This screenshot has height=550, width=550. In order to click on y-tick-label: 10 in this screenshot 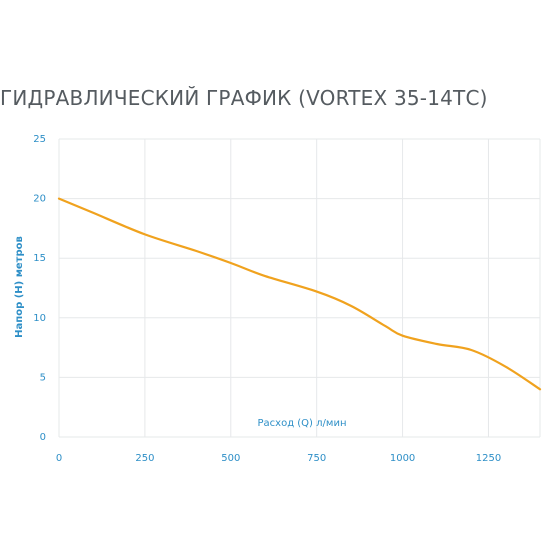, I will do `click(39, 318)`.